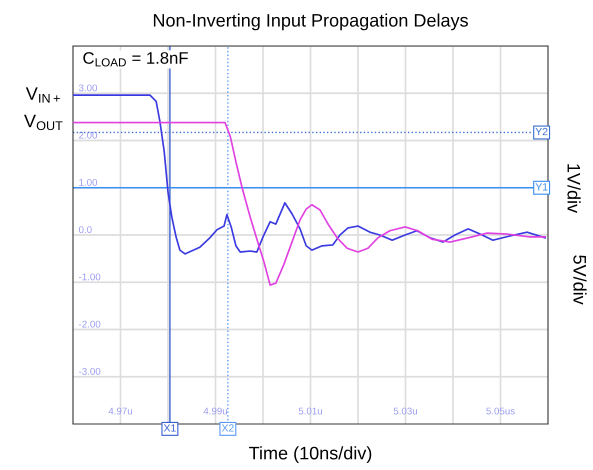 This screenshot has height=470, width=593. Describe the element at coordinates (88, 182) in the screenshot. I see `y-tick-label: 1.00` at that location.